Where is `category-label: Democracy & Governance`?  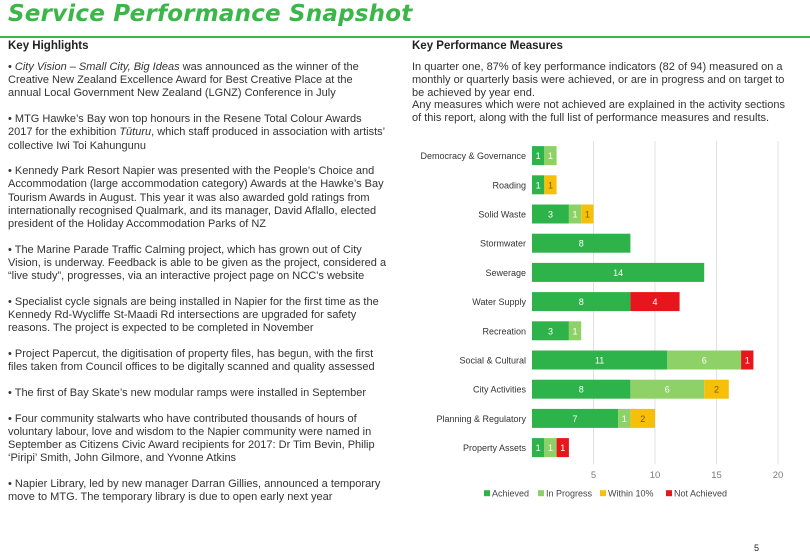 category-label: Democracy & Governance is located at coordinates (473, 156).